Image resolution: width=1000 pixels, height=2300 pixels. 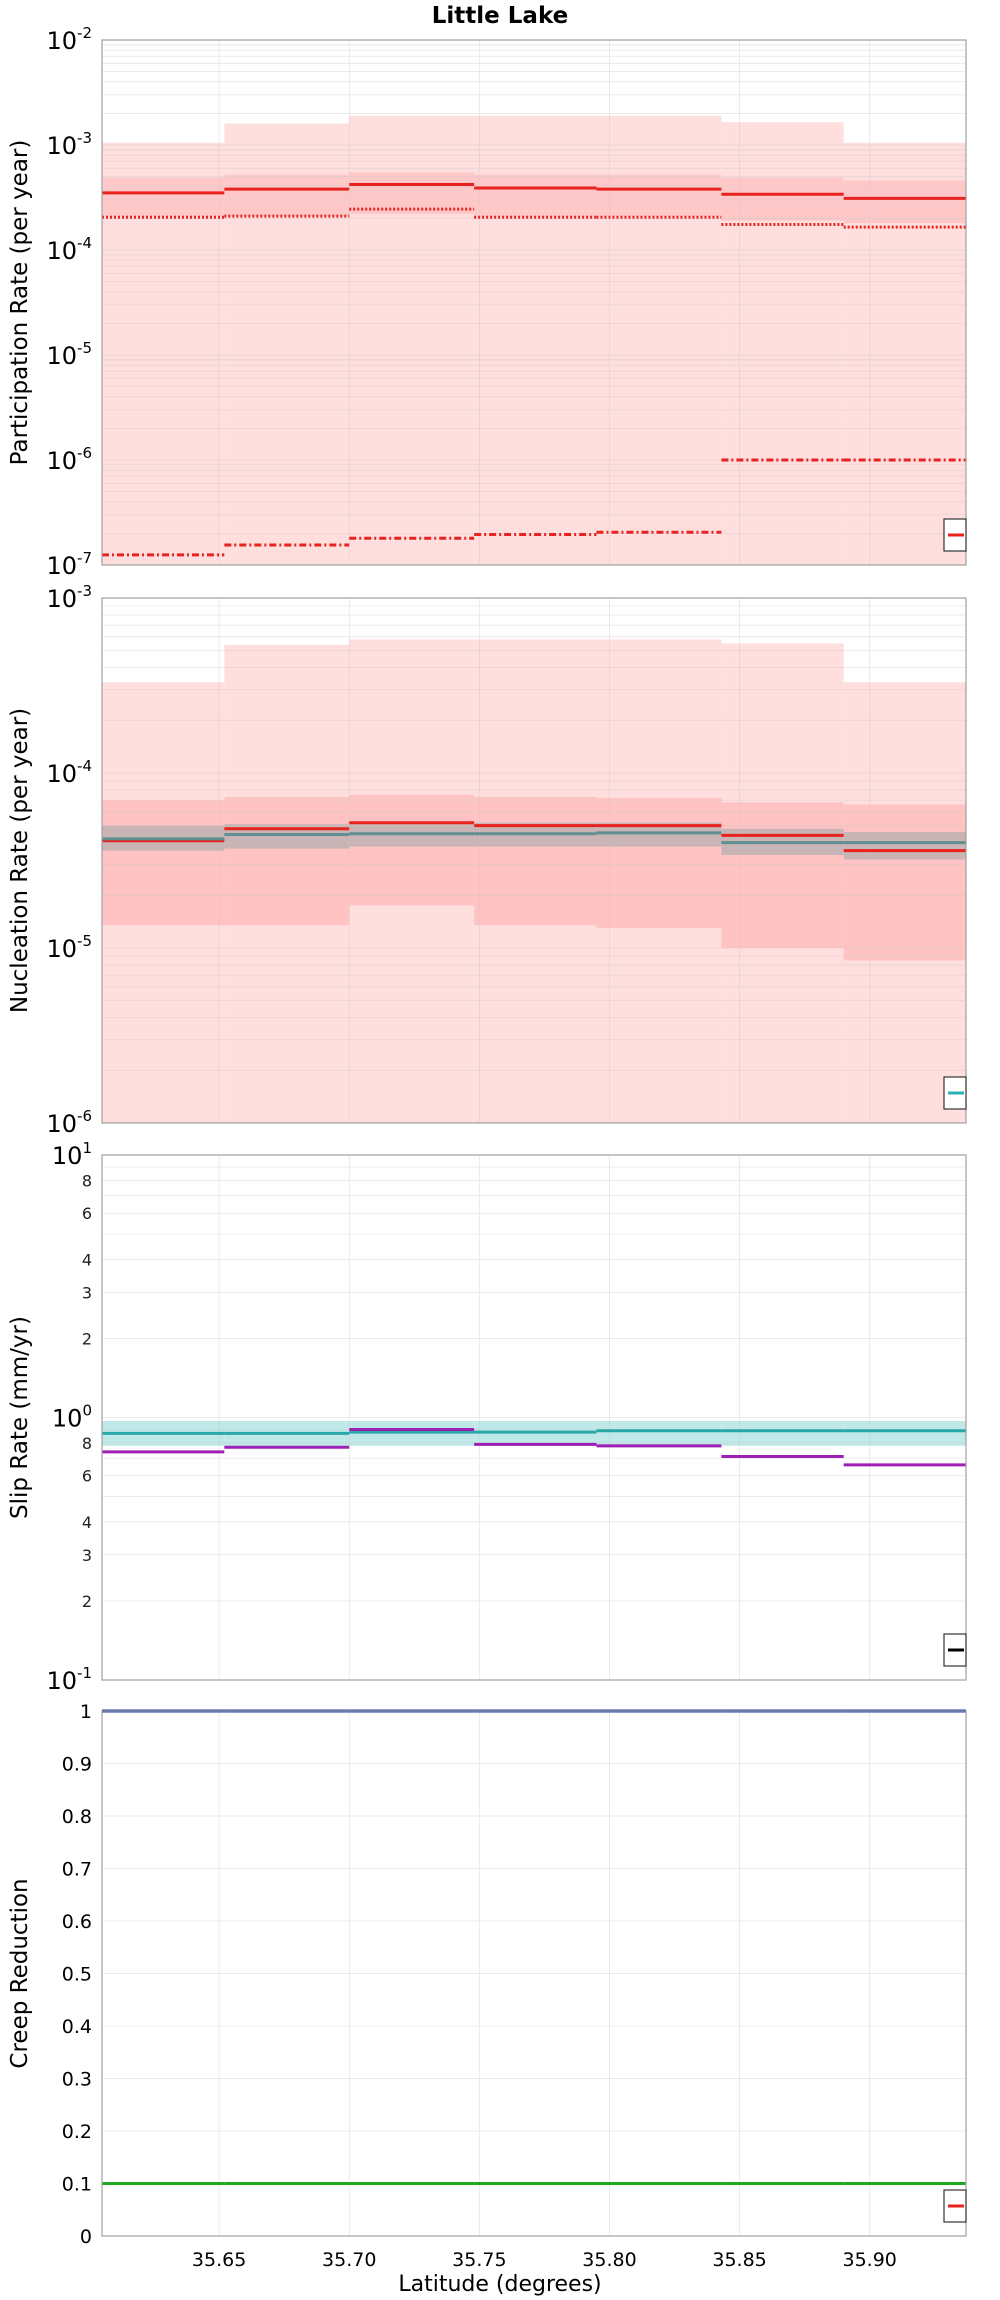 What do you see at coordinates (77, 2185) in the screenshot?
I see `y-tick-label: 0.1` at bounding box center [77, 2185].